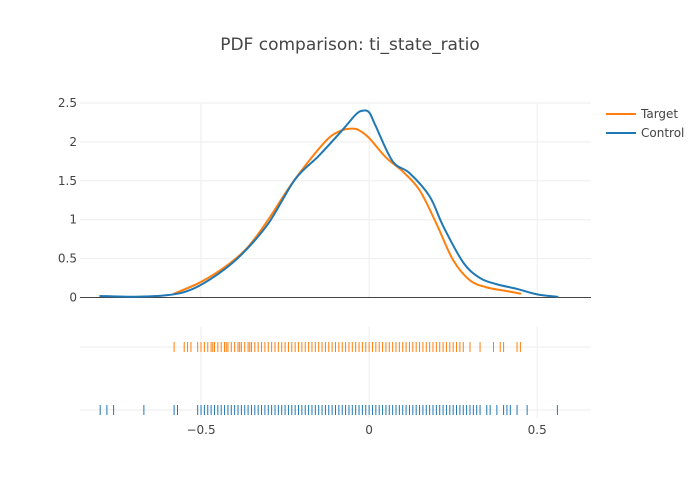 The image size is (700, 500). Describe the element at coordinates (347, 347) in the screenshot. I see `rug-target` at that location.